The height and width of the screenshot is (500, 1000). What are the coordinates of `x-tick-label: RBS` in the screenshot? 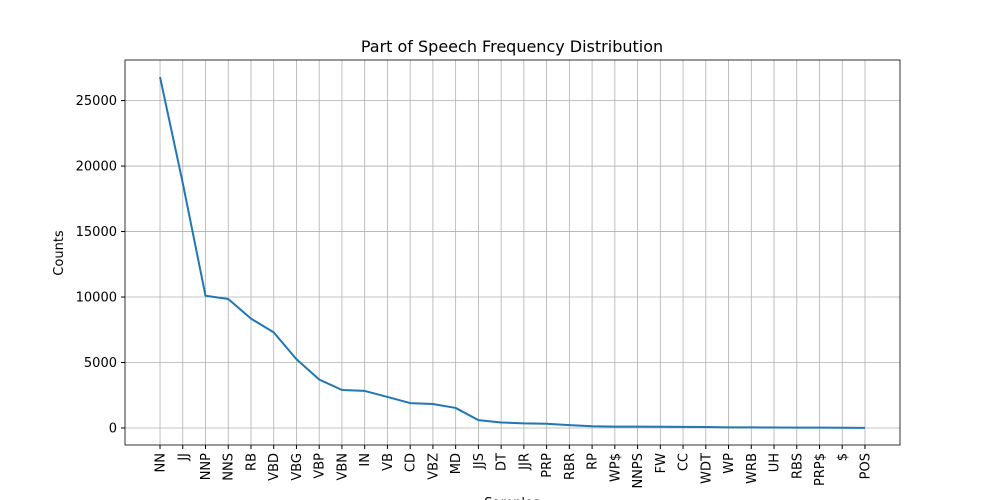 It's located at (797, 466).